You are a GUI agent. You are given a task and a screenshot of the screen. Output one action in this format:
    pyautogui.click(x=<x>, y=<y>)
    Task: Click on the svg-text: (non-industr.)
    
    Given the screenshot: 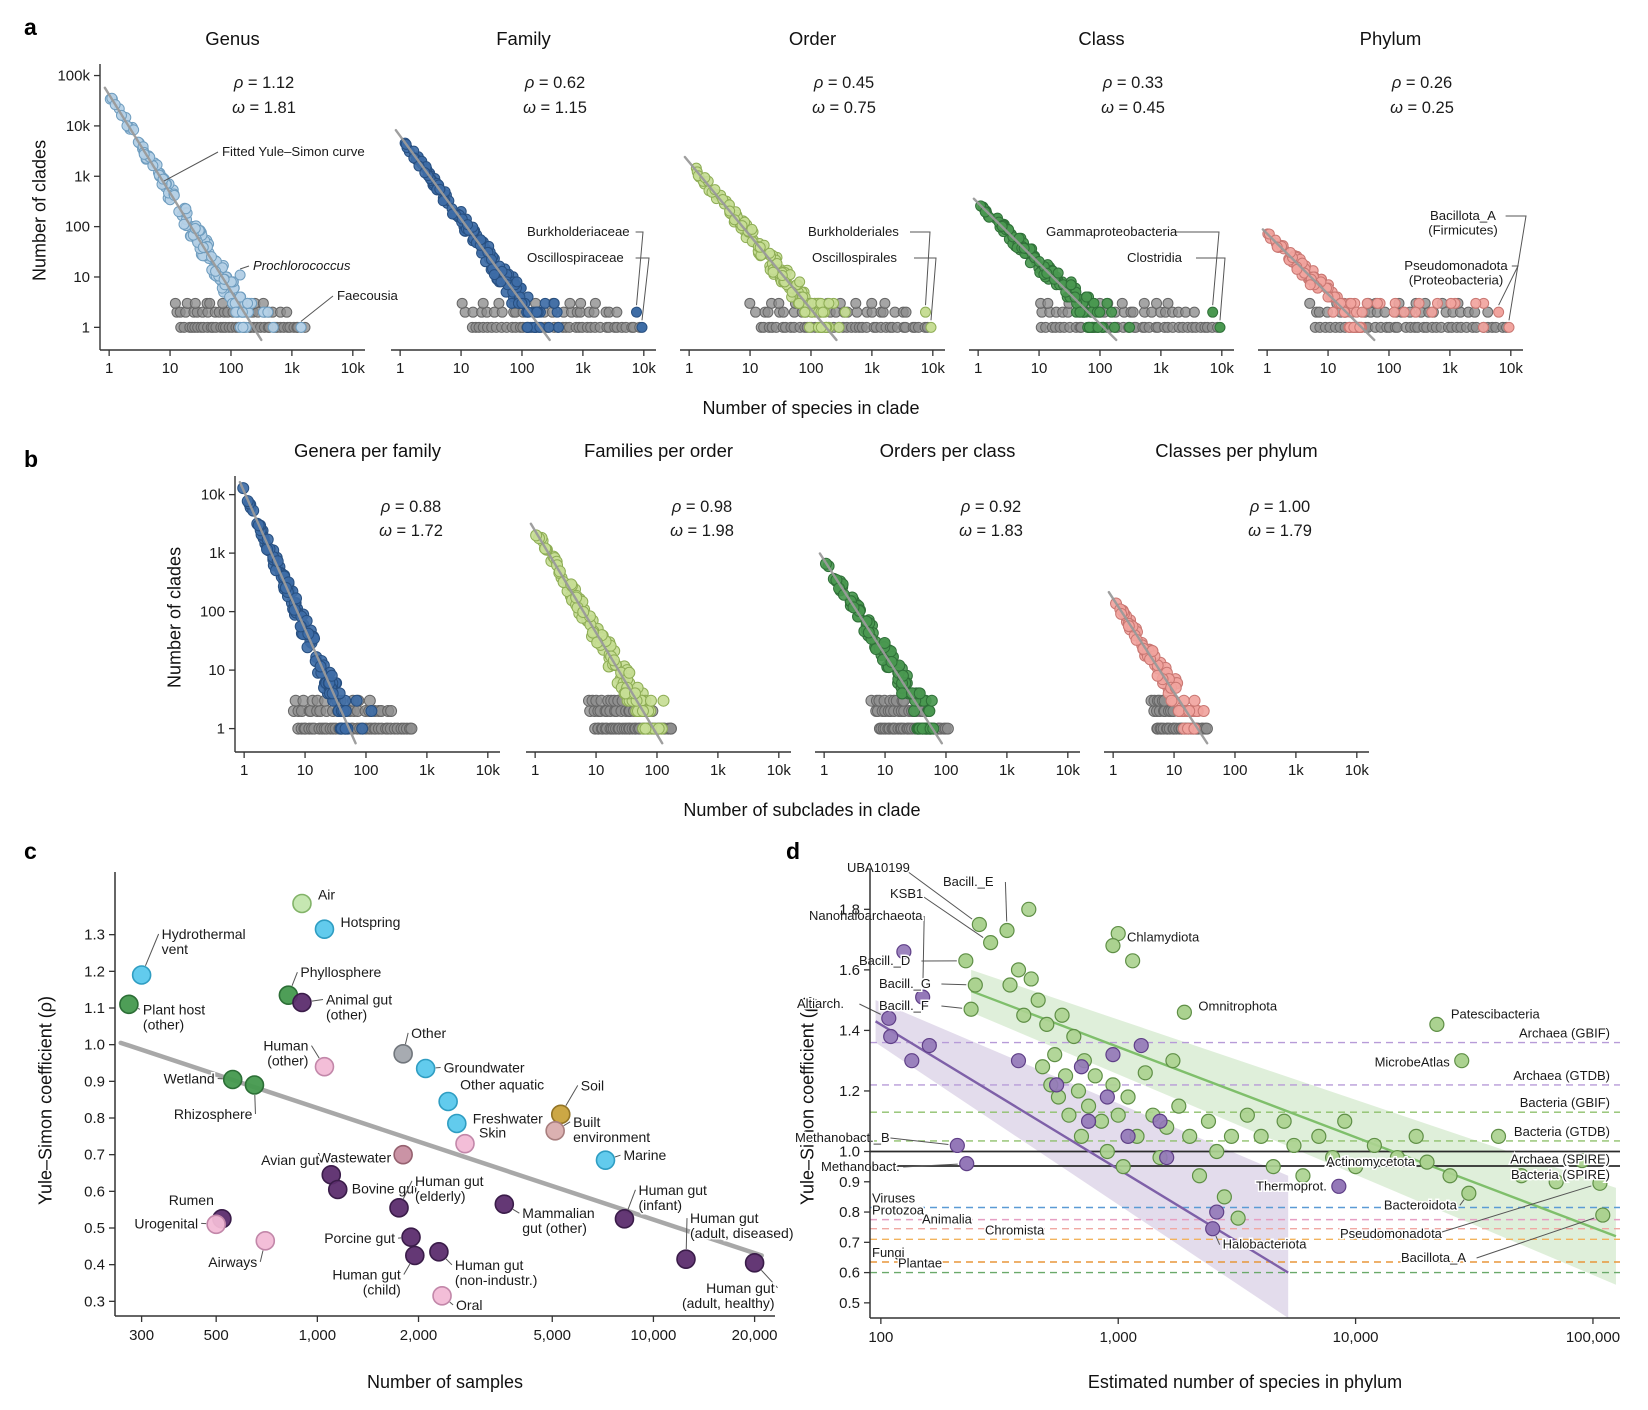 What is the action you would take?
    pyautogui.click(x=496, y=1280)
    